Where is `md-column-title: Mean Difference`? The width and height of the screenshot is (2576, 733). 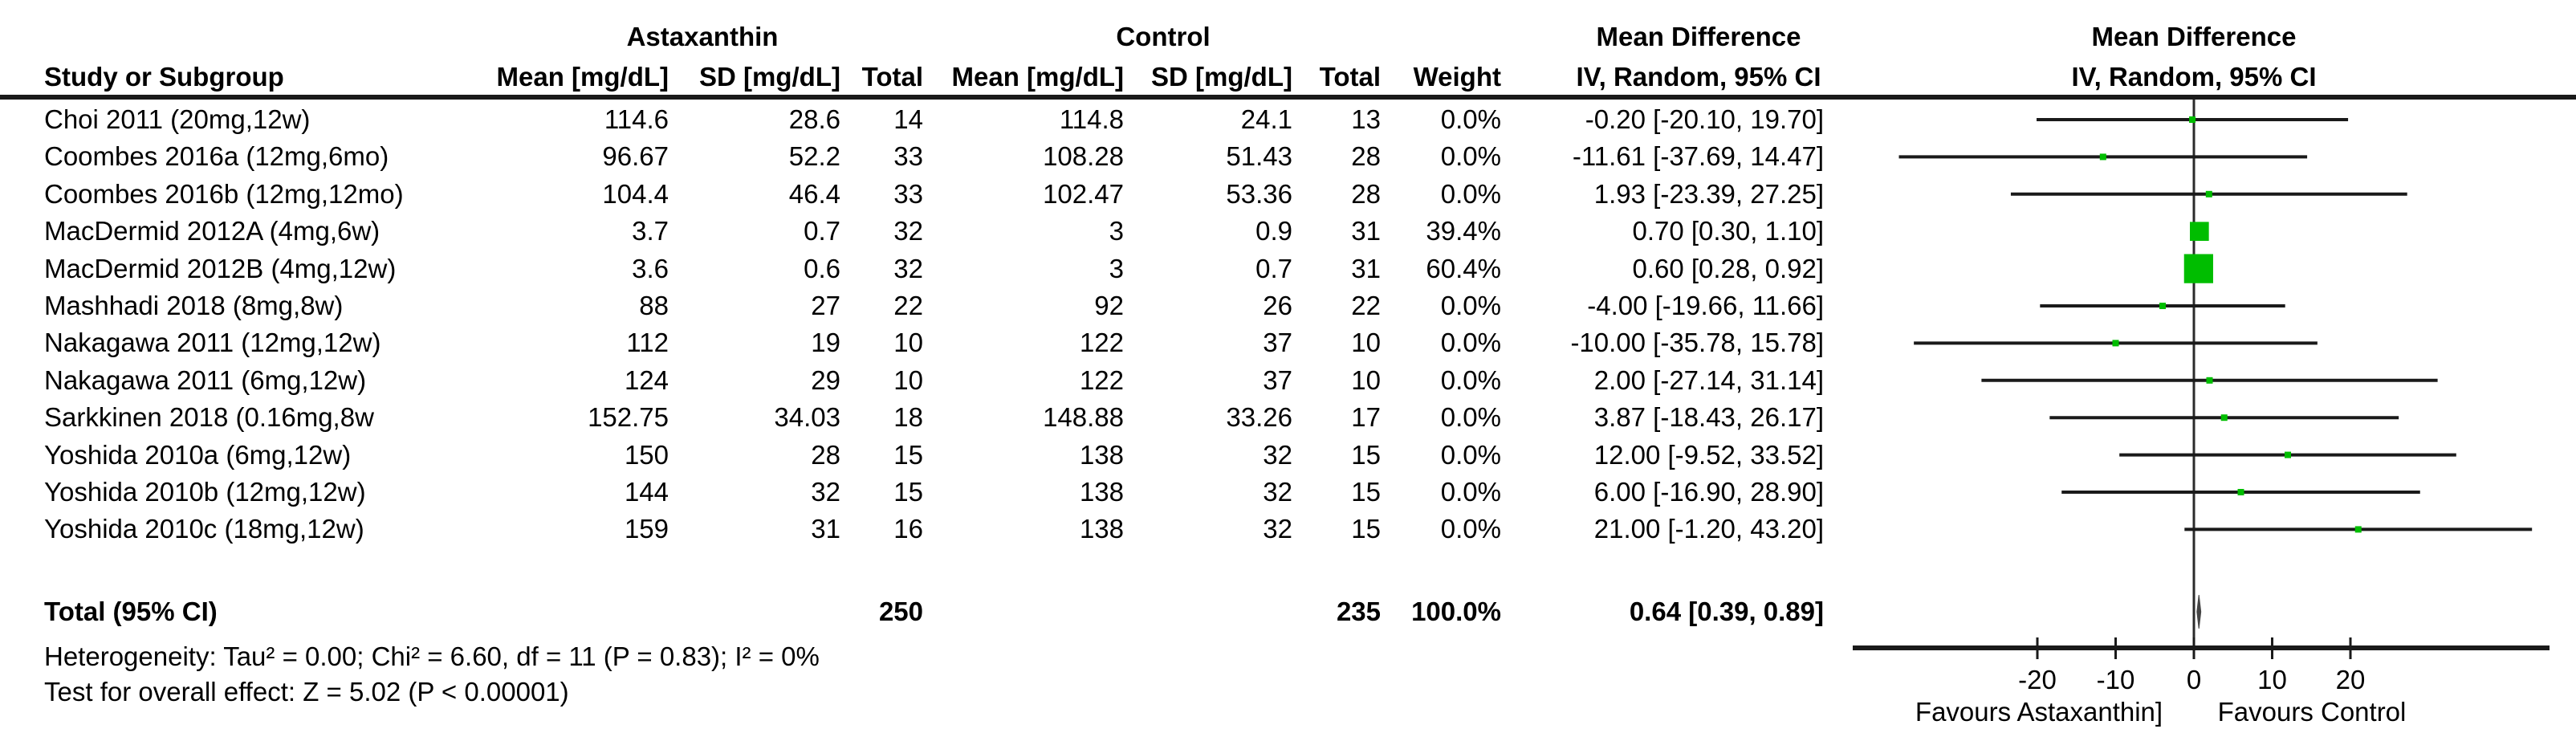
md-column-title: Mean Difference is located at coordinates (1698, 36).